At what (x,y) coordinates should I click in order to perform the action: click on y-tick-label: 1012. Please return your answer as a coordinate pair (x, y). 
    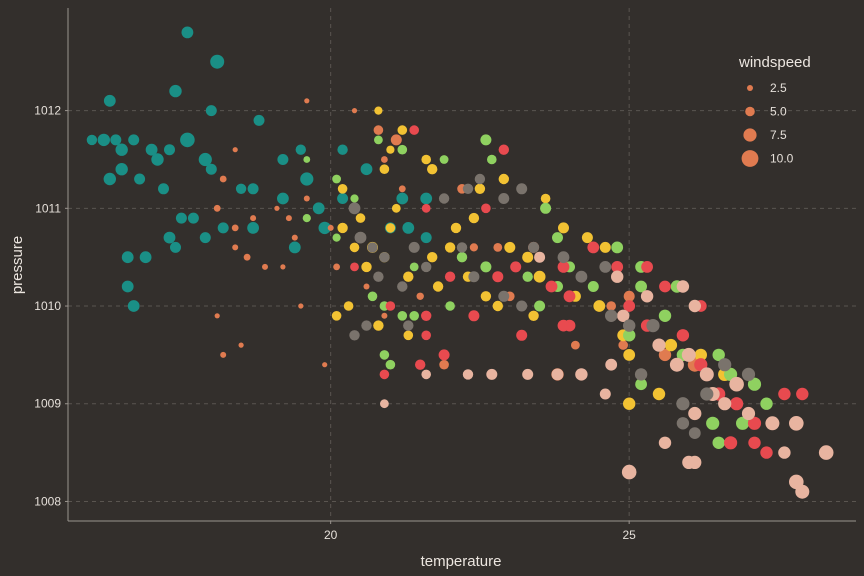
    Looking at the image, I should click on (47, 111).